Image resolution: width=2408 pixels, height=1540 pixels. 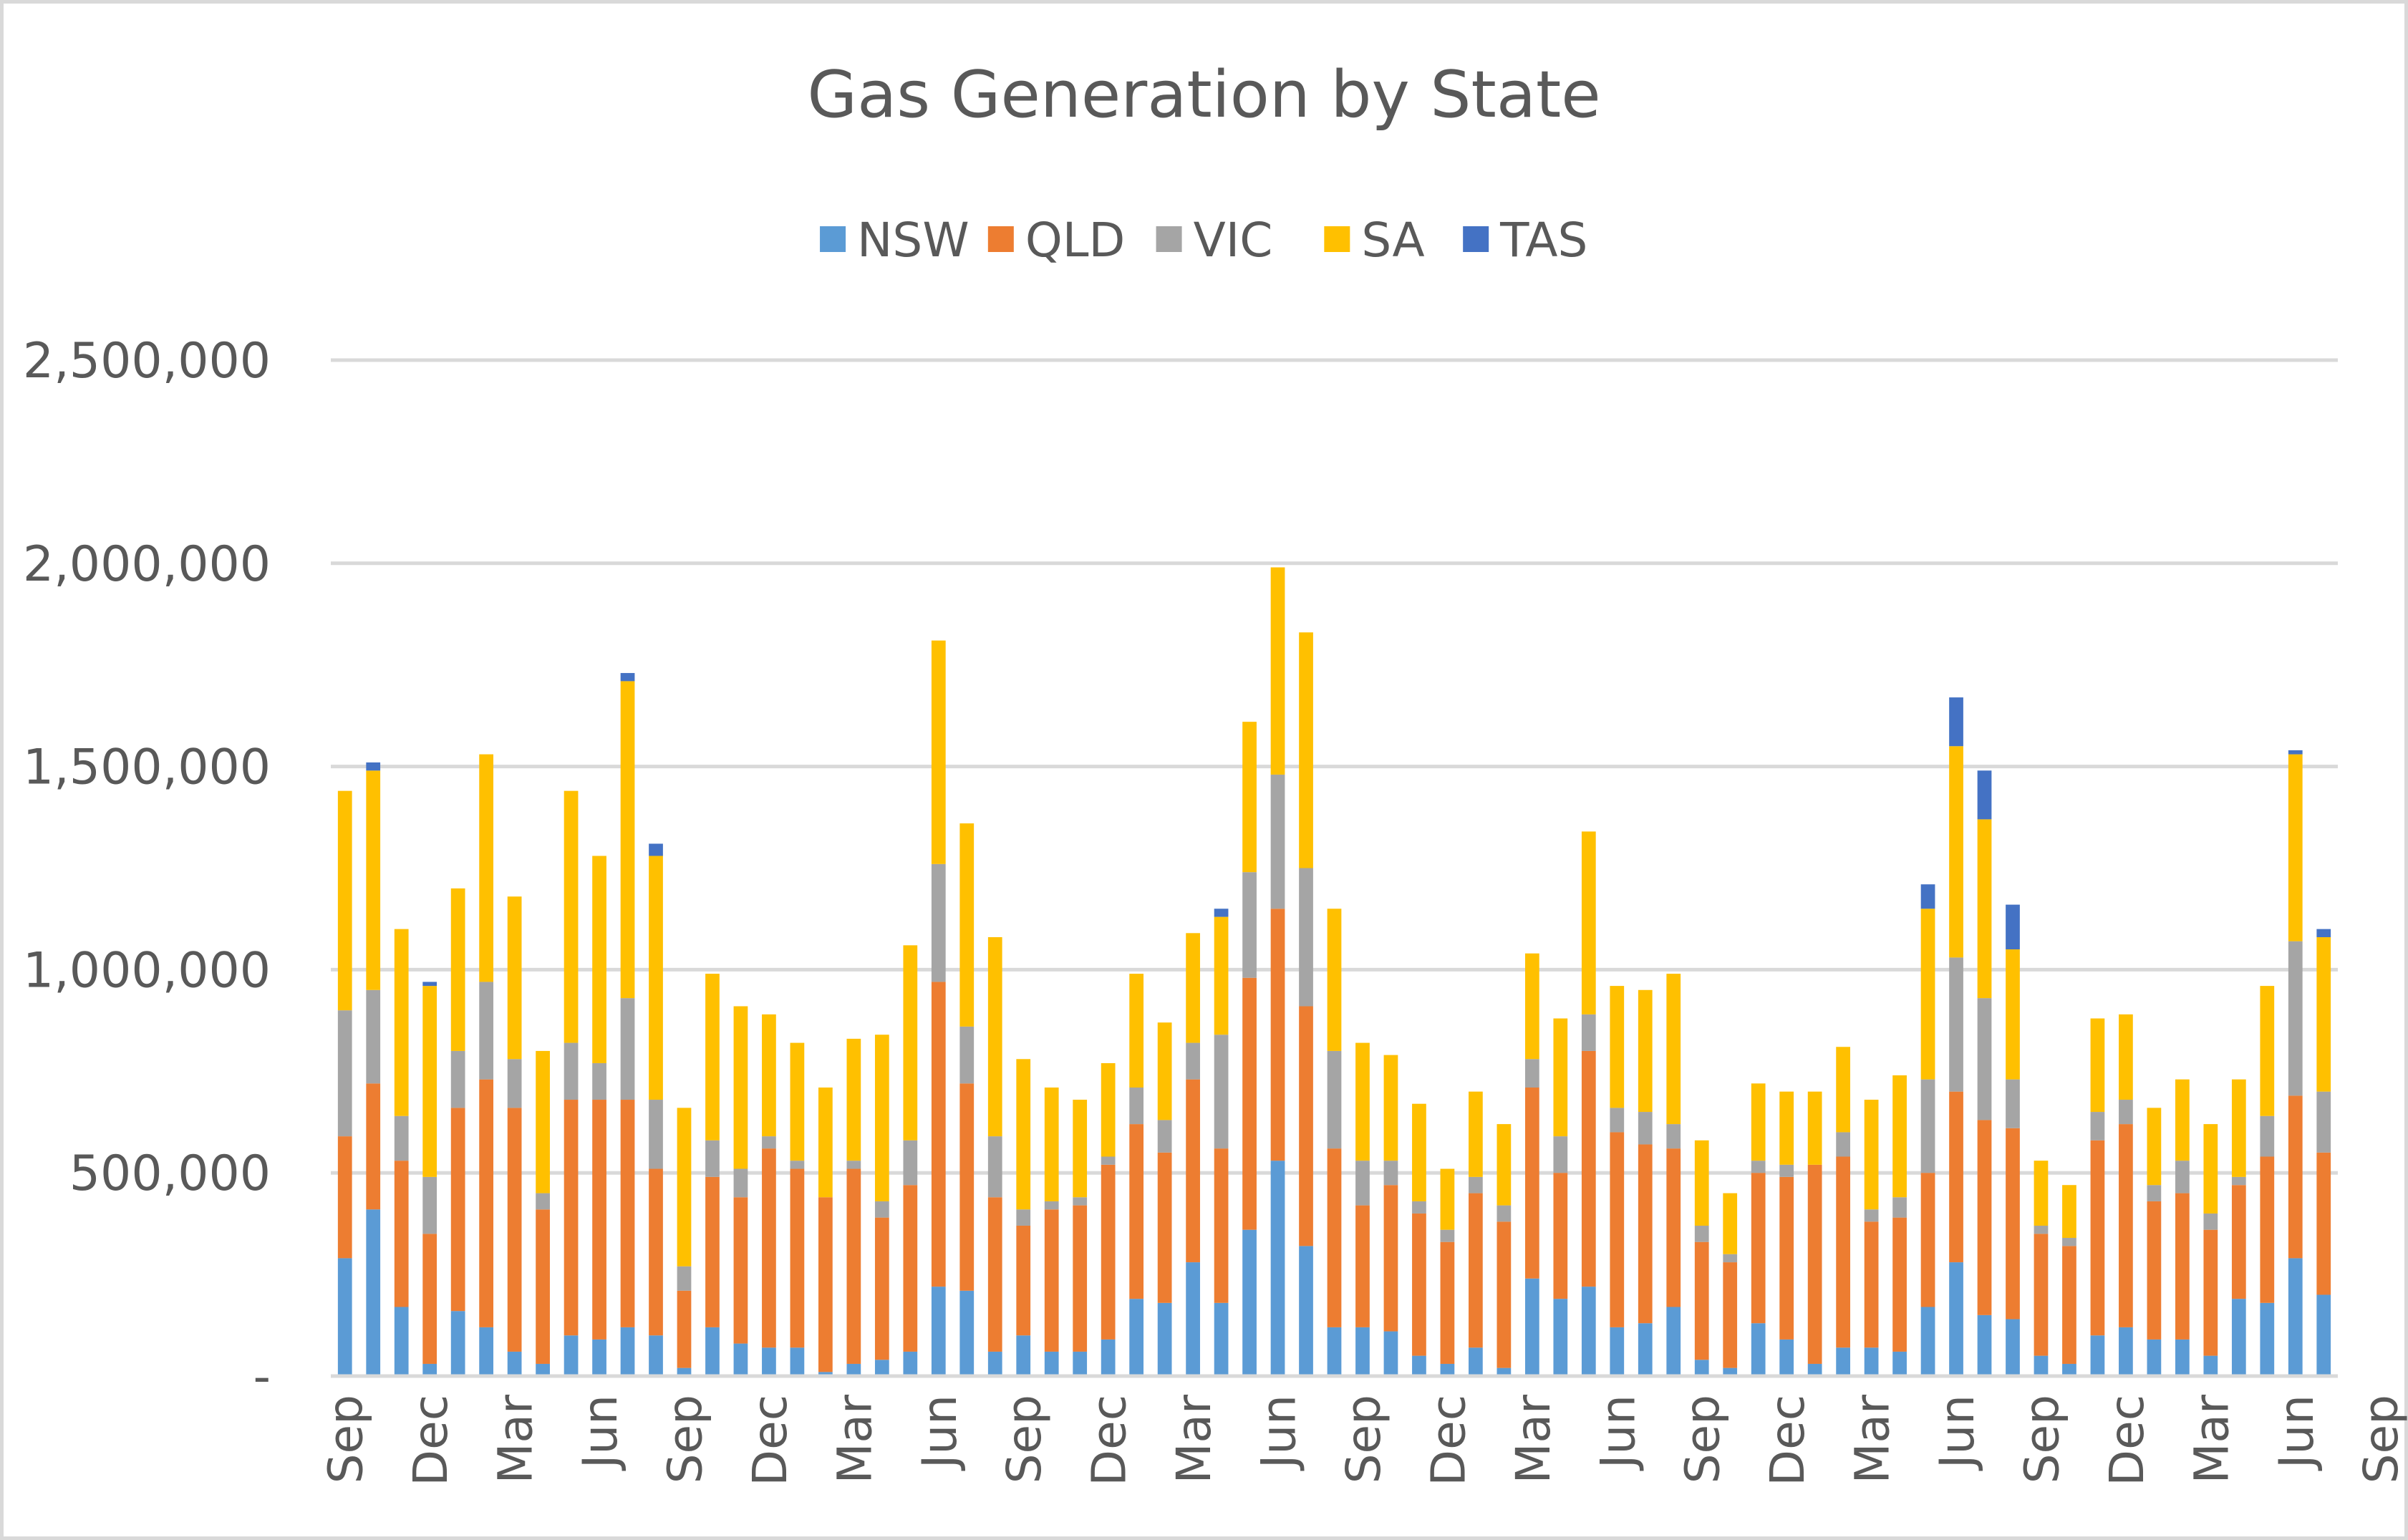 What do you see at coordinates (147, 971) in the screenshot?
I see `y-tick-label: 1,000,000` at bounding box center [147, 971].